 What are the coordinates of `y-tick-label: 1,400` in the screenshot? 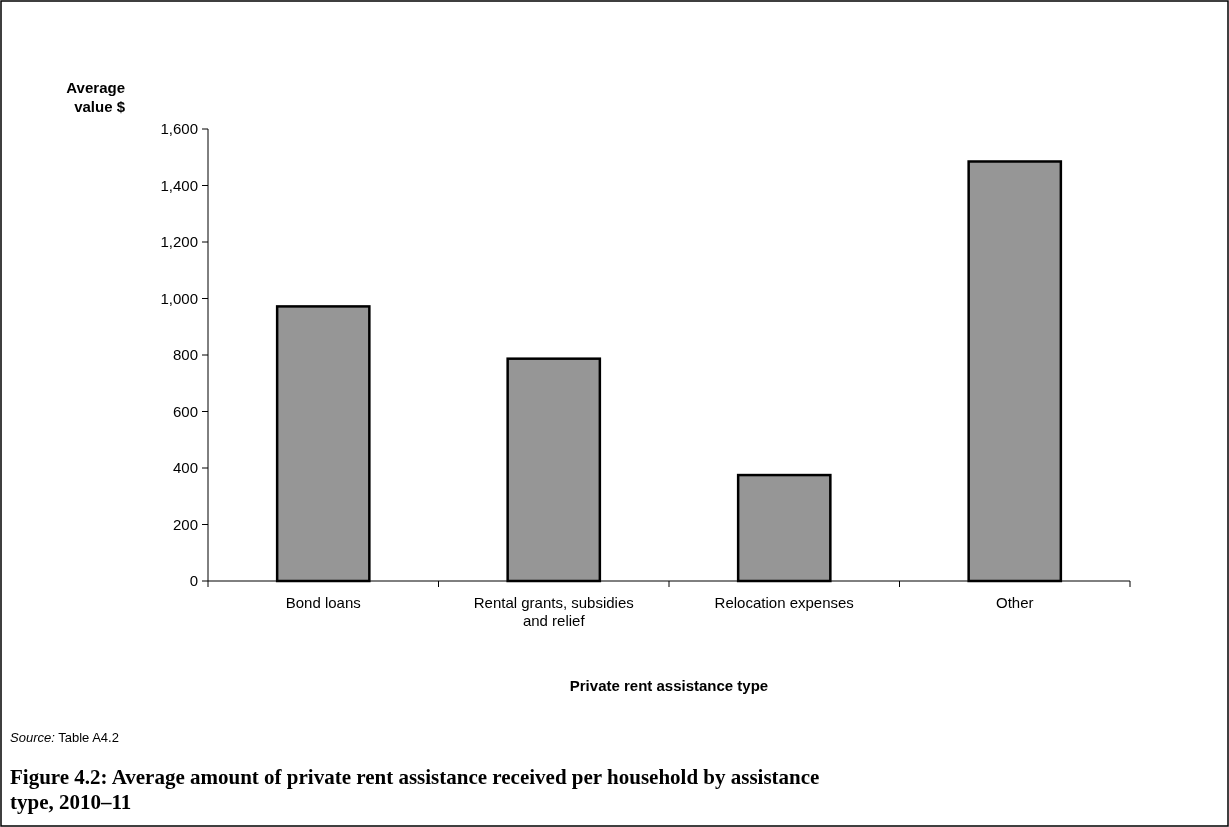 It's located at (179, 185).